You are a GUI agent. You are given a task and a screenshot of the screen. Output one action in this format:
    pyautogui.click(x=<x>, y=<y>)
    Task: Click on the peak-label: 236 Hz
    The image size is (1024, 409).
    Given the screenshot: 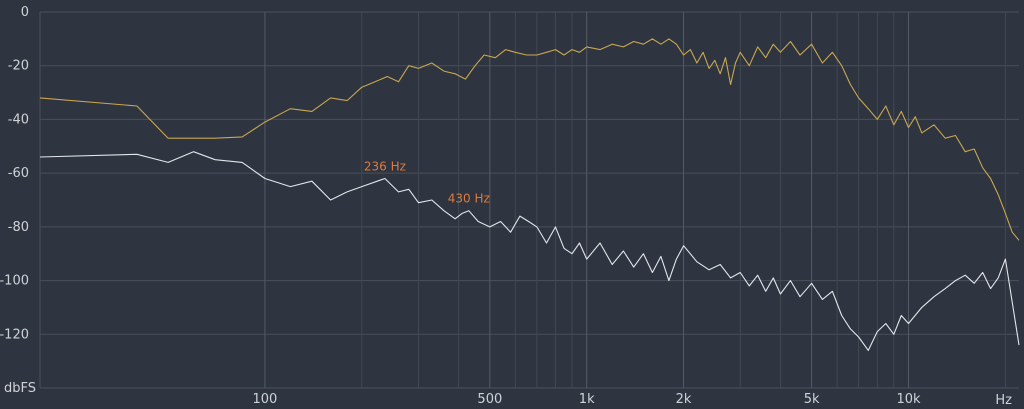 What is the action you would take?
    pyautogui.click(x=385, y=167)
    